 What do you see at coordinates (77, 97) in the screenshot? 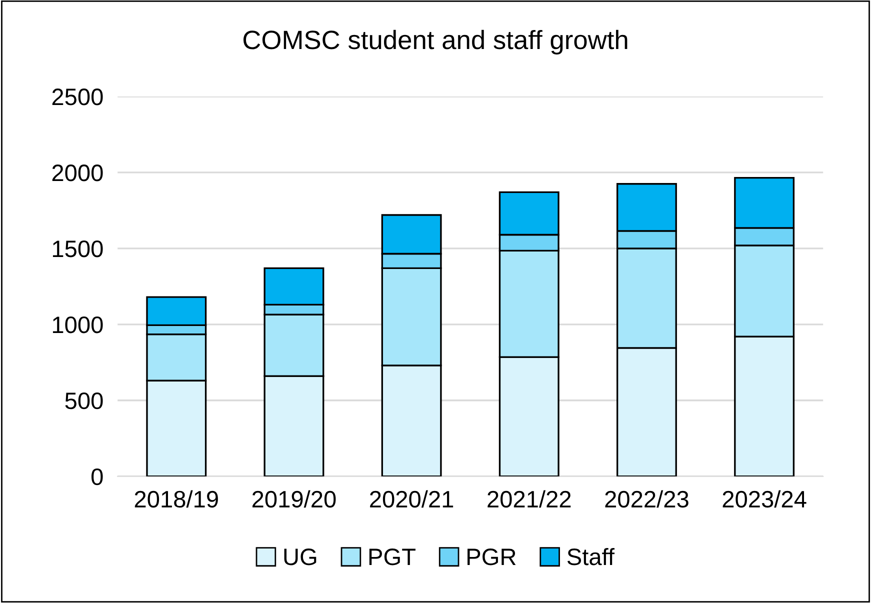
I see `y-tick-label: 2500` at bounding box center [77, 97].